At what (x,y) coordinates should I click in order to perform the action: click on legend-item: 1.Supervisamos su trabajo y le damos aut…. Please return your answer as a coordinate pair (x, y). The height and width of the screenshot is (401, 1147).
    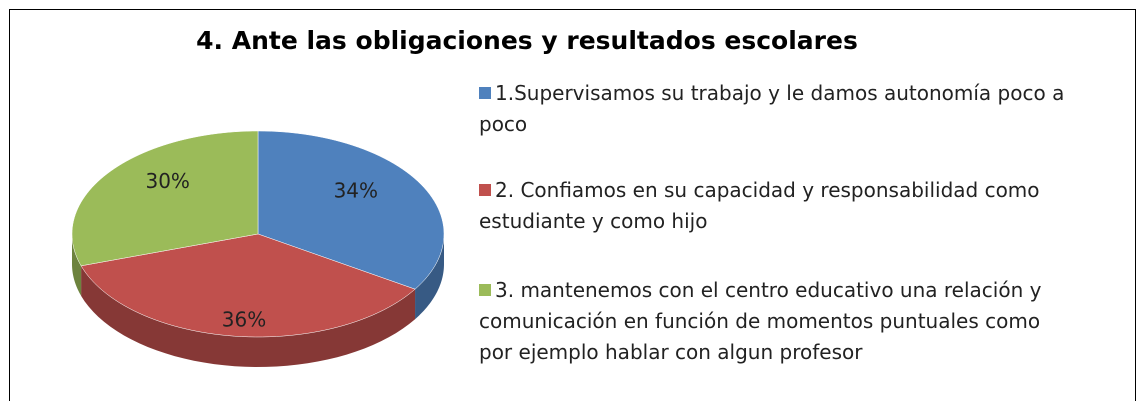
    Looking at the image, I should click on (774, 109).